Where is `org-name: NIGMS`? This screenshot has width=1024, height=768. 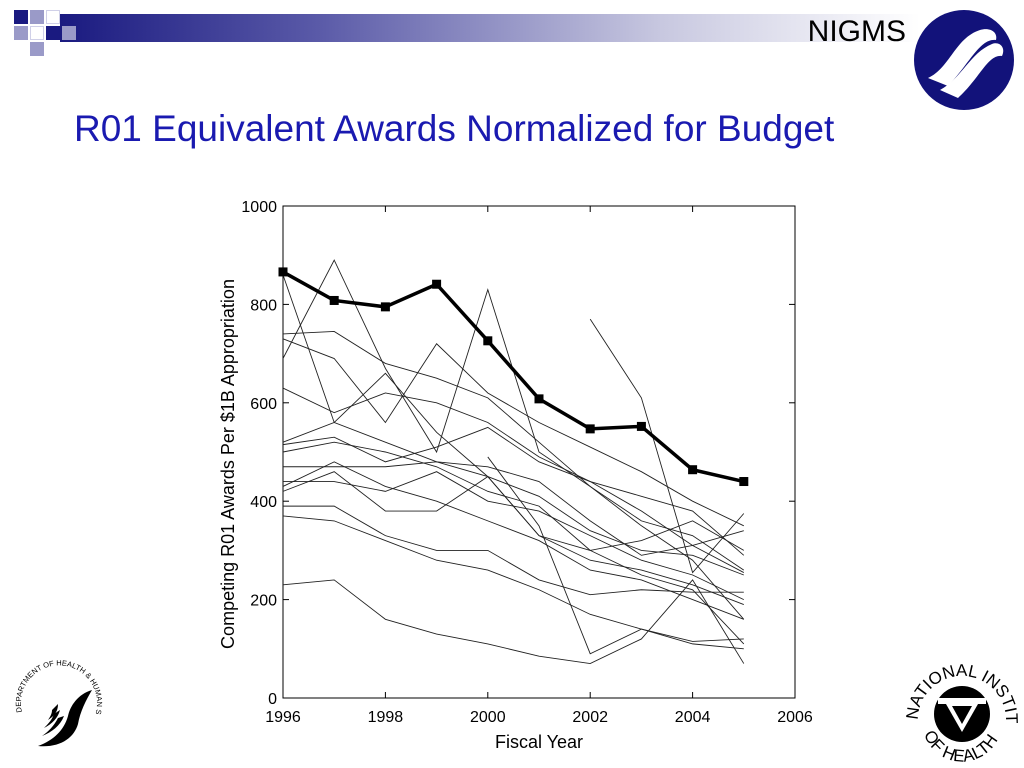 org-name: NIGMS is located at coordinates (856, 31).